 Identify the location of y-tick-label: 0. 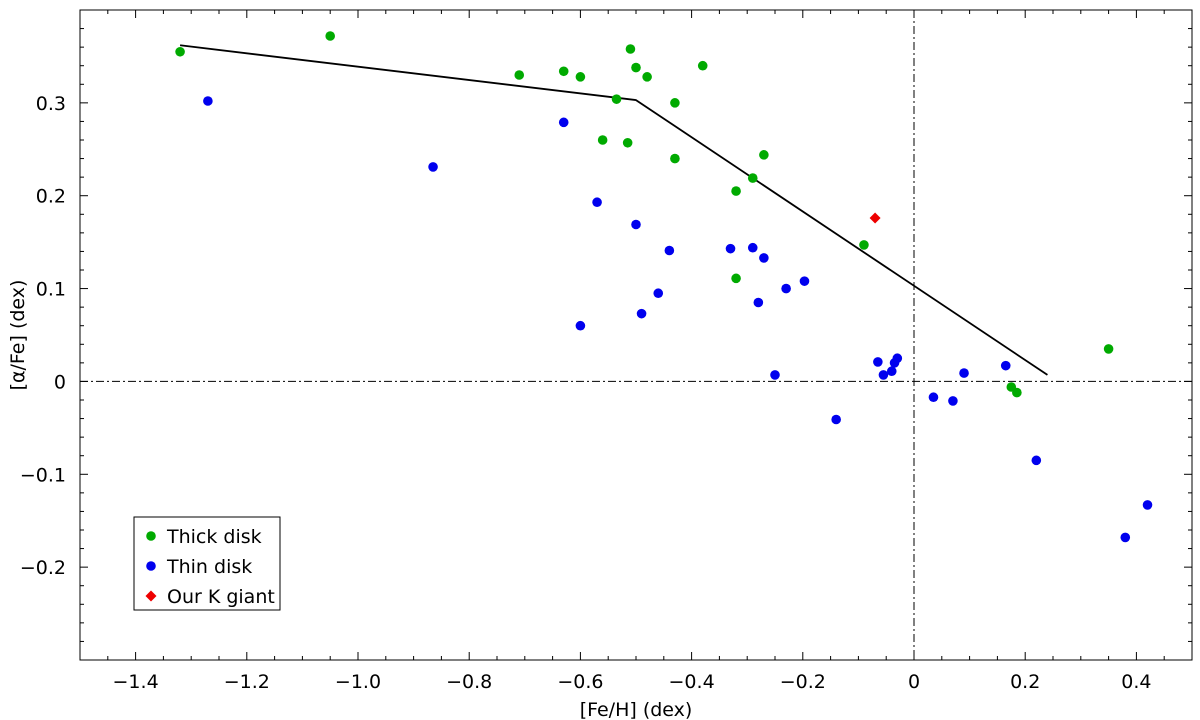
(60, 382).